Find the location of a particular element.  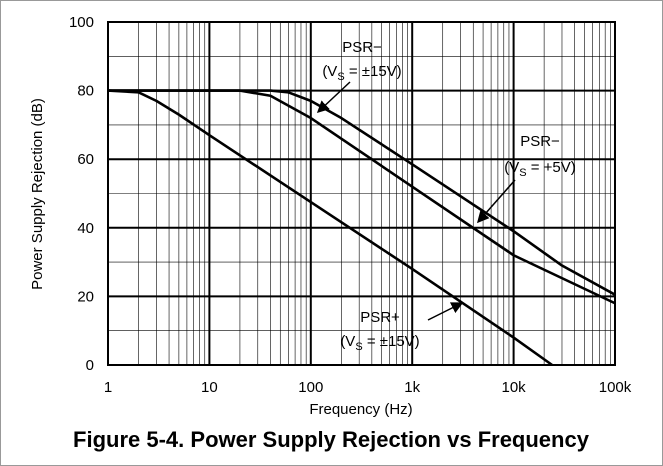

y-tick-label: 100 is located at coordinates (81, 22).